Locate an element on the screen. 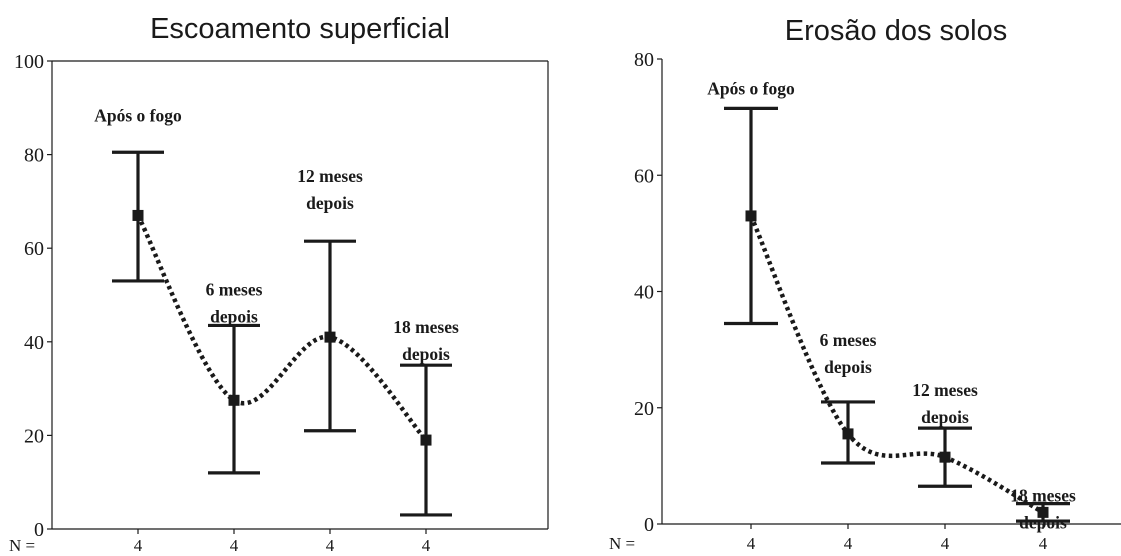 This screenshot has height=556, width=1121. chart-title: Erosão dos solos is located at coordinates (896, 31).